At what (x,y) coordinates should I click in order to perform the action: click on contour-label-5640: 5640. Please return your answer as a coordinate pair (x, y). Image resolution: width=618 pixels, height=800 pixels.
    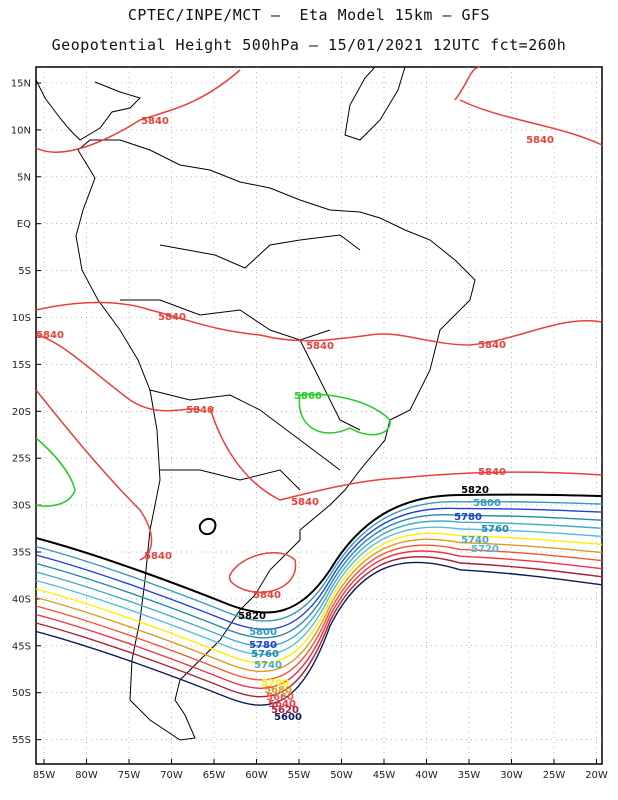
    Looking at the image, I should click on (282, 704).